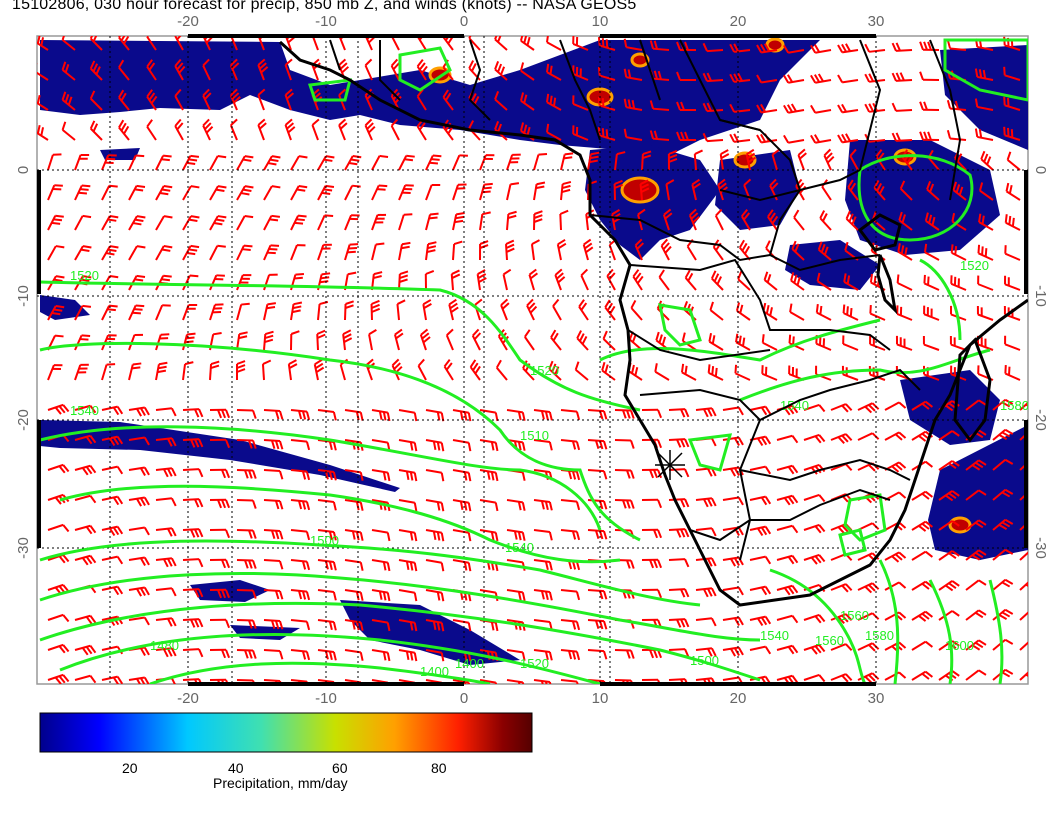  Describe the element at coordinates (879, 232) in the screenshot. I see `lake-victoria-coast` at that location.